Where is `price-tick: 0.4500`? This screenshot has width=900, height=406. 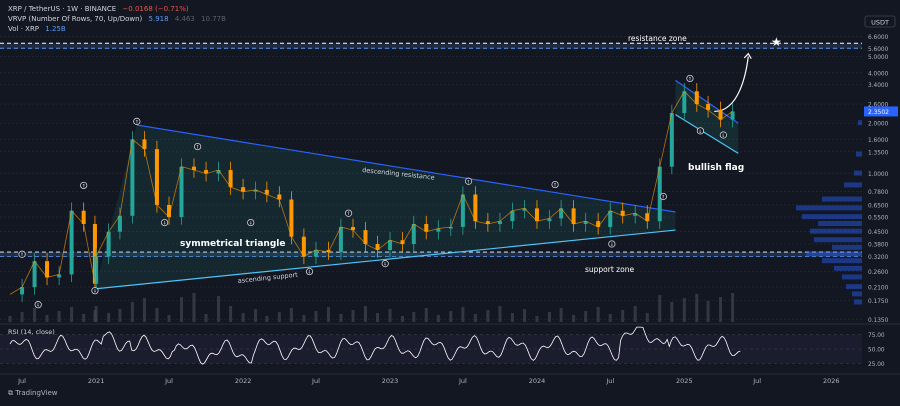
price-tick: 0.4500 is located at coordinates (878, 233).